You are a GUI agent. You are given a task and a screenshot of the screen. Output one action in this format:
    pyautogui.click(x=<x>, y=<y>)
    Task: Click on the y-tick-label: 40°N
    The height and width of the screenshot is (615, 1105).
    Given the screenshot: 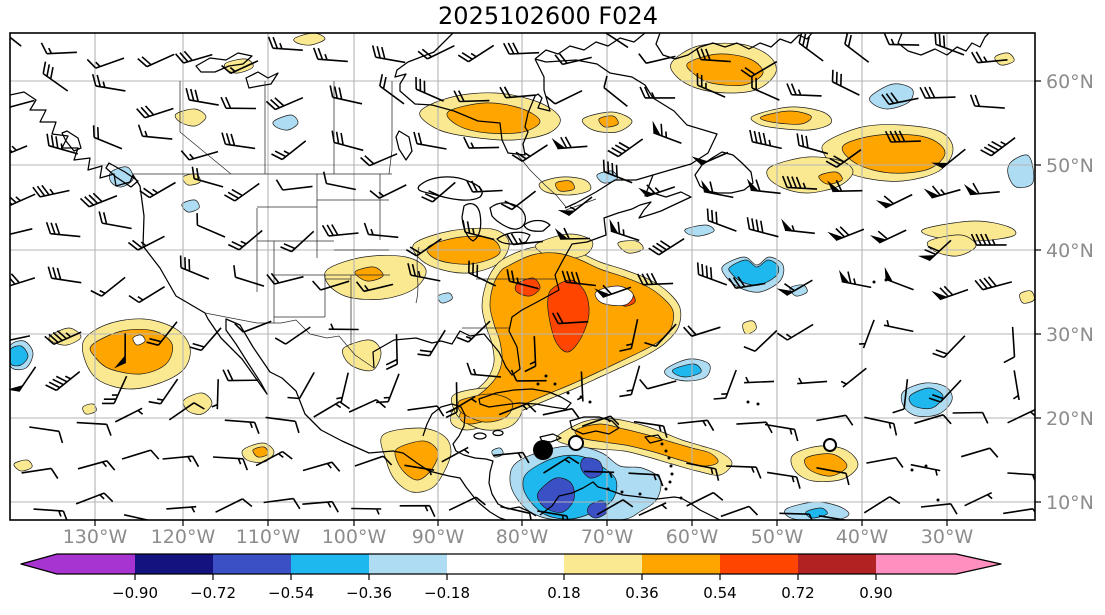 What is the action you would take?
    pyautogui.click(x=1070, y=251)
    